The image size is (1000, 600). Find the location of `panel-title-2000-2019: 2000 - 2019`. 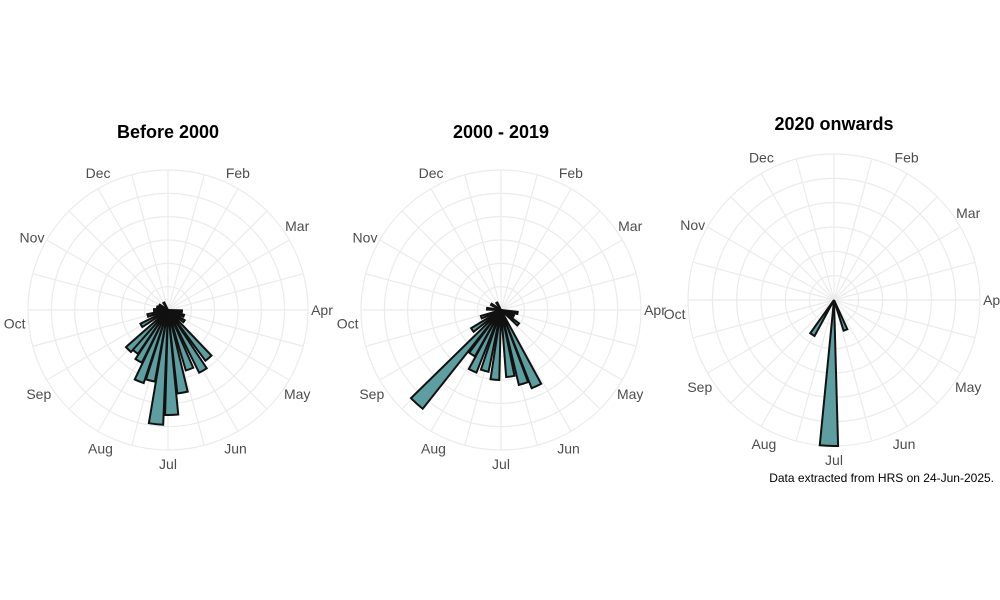

panel-title-2000-2019: 2000 - 2019 is located at coordinates (501, 132).